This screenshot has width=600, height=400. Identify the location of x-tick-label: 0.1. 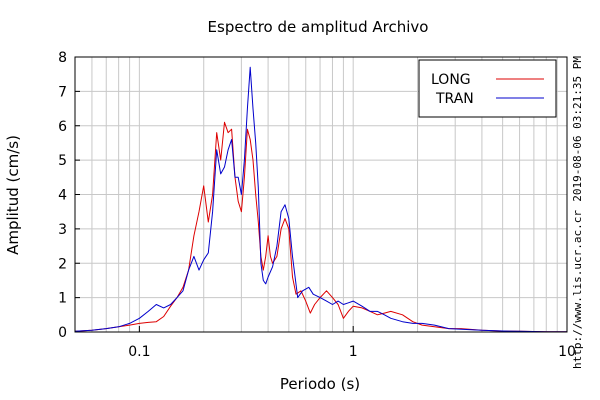
(139, 352).